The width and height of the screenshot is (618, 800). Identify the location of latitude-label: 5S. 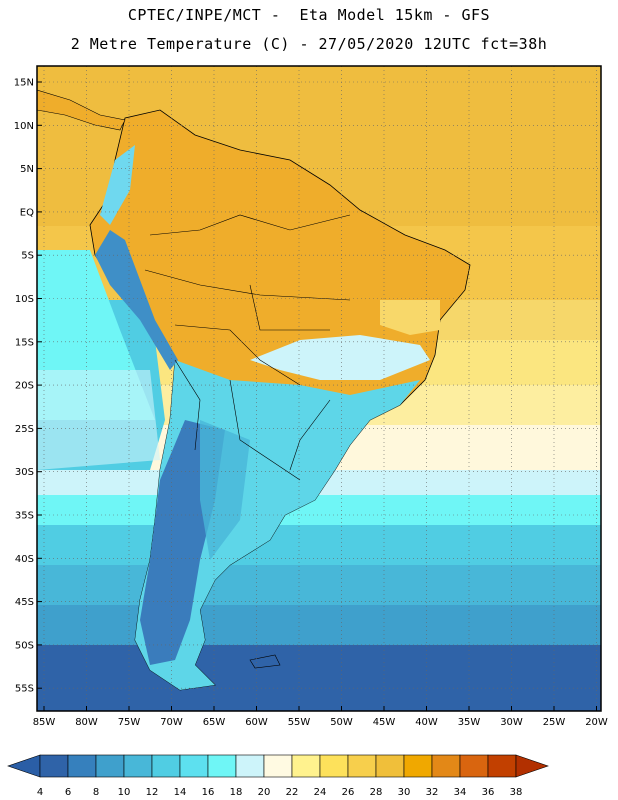
(27, 256).